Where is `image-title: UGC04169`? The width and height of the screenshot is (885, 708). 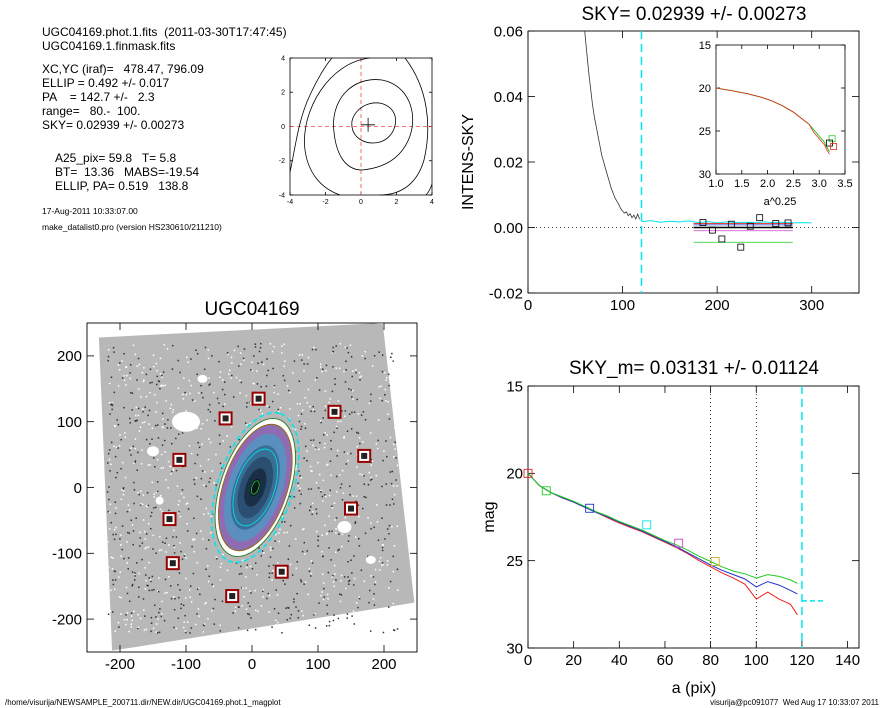
image-title: UGC04169 is located at coordinates (251, 309).